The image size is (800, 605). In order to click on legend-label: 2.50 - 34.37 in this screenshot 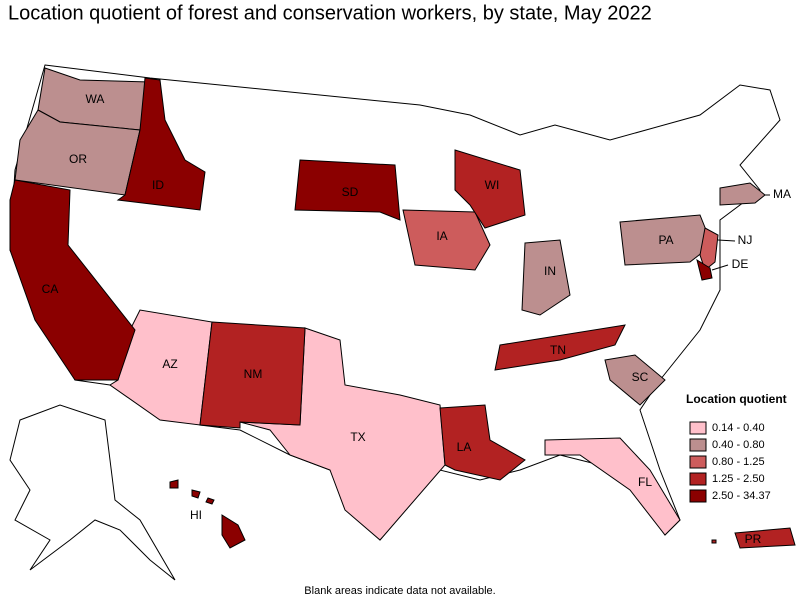, I will do `click(741, 496)`.